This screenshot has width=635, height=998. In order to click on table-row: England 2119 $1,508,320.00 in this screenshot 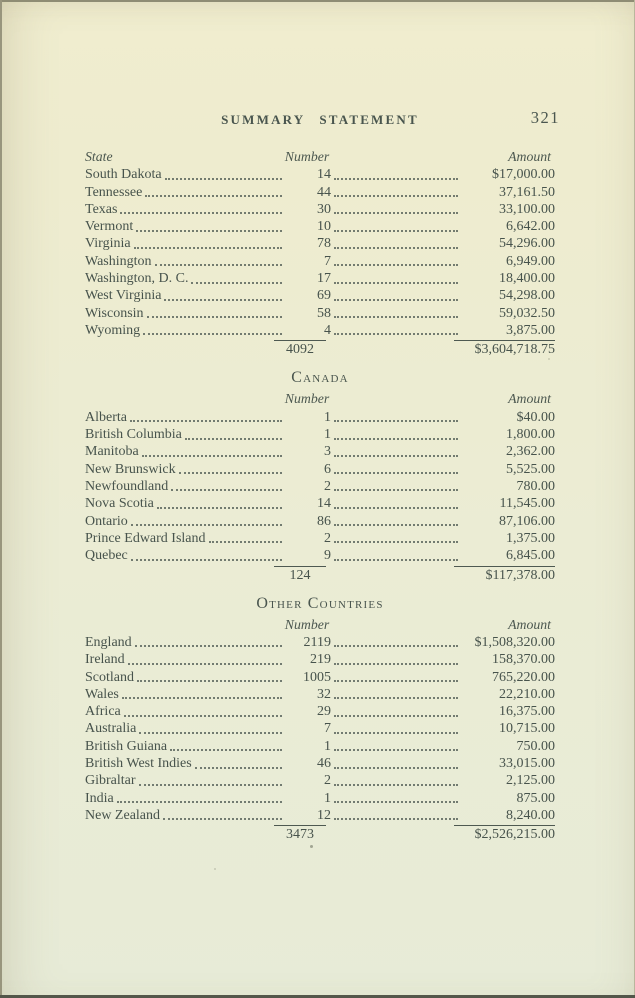, I will do `click(320, 642)`.